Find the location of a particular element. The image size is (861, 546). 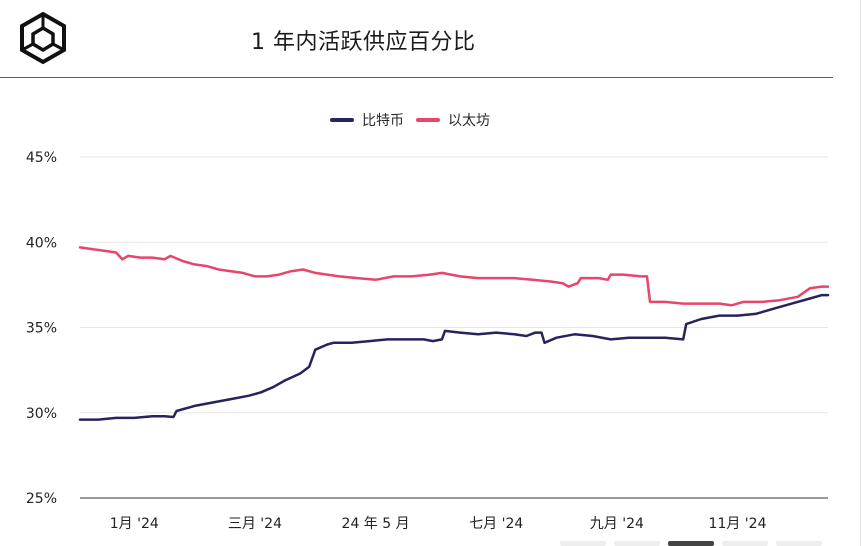

header: 1 年内活跃供应百分比 is located at coordinates (430, 39).